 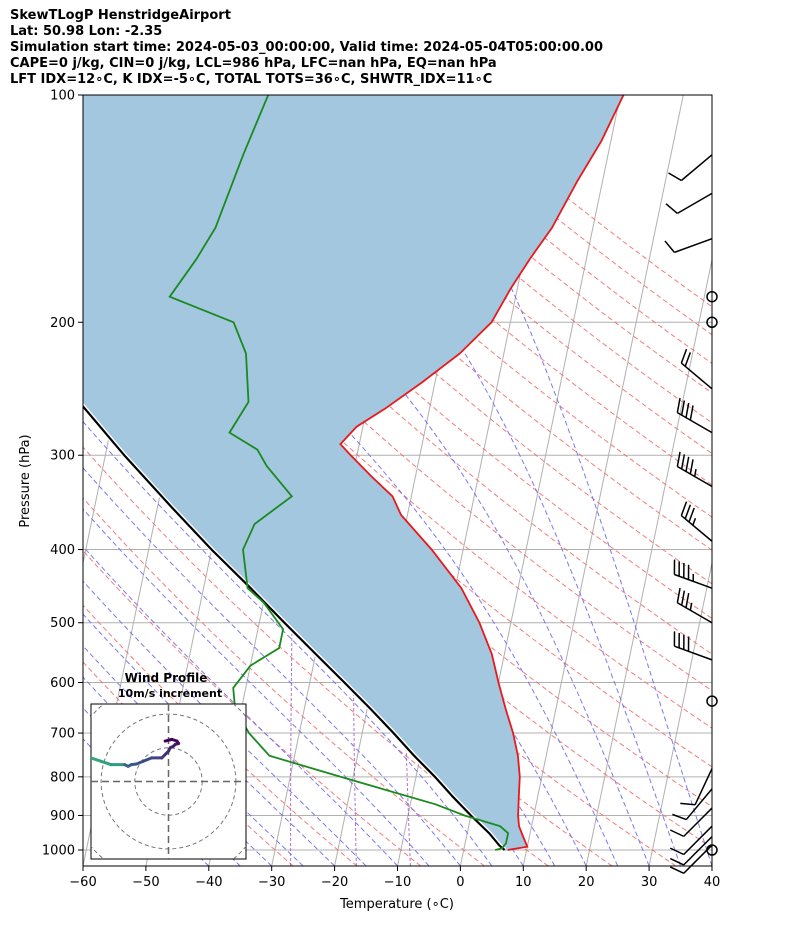 I want to click on y-axis-label: Pressure (hPa), so click(x=25, y=480).